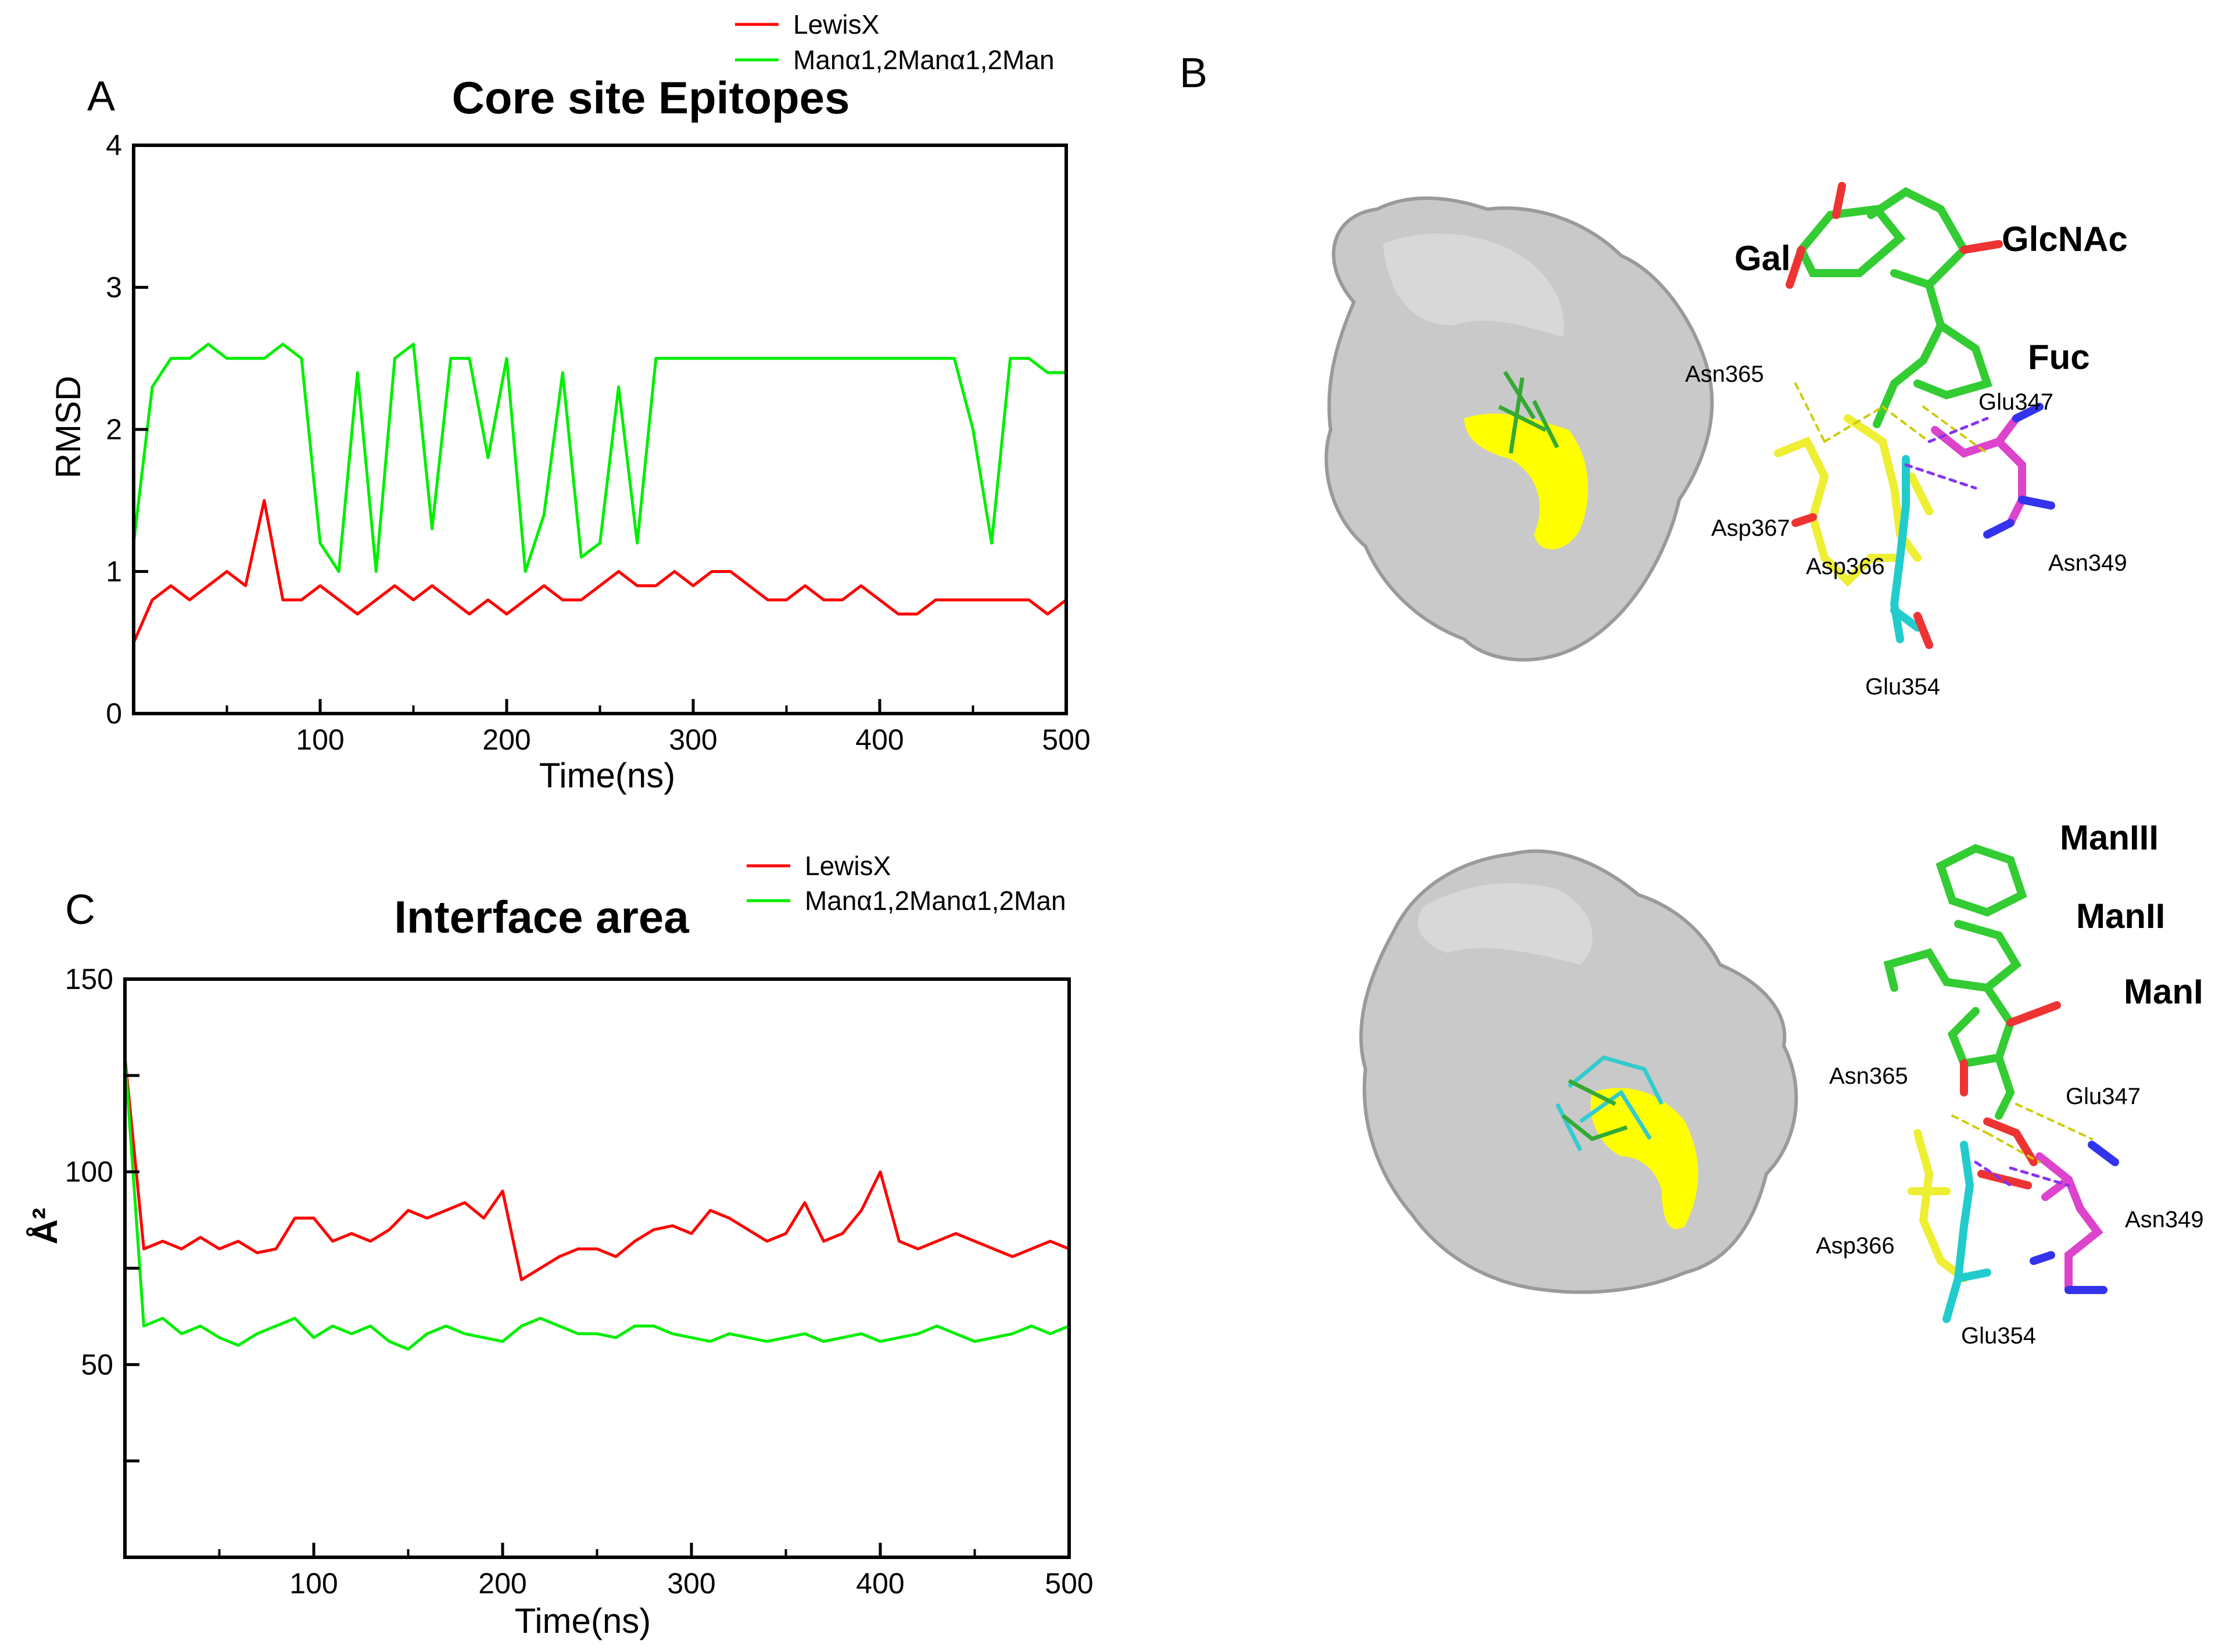  I want to click on panel-b-letter: B, so click(1193, 73).